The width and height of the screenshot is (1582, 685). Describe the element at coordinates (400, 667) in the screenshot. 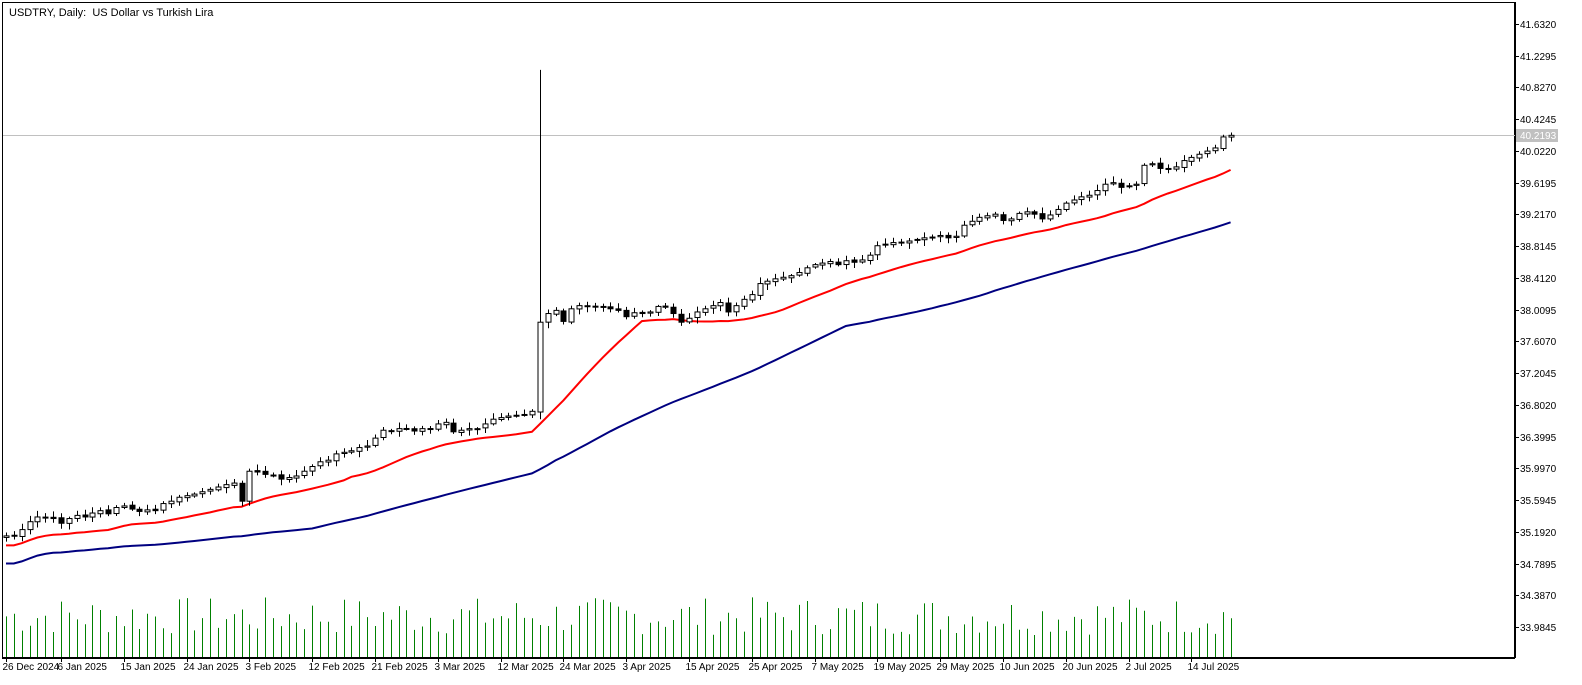

I see `time-tick-label: 21 Feb 2025` at that location.